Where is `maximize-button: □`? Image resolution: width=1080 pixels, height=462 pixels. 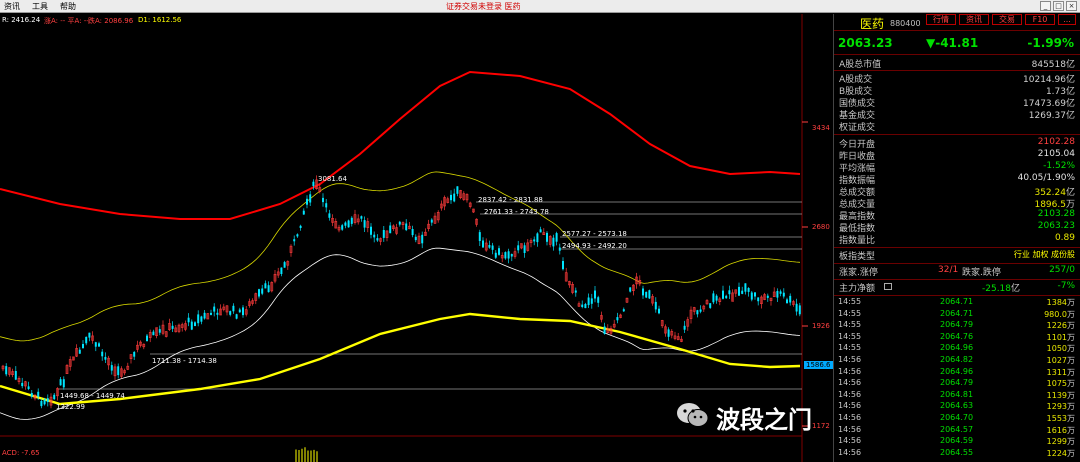
maximize-button: □ is located at coordinates (1058, 6).